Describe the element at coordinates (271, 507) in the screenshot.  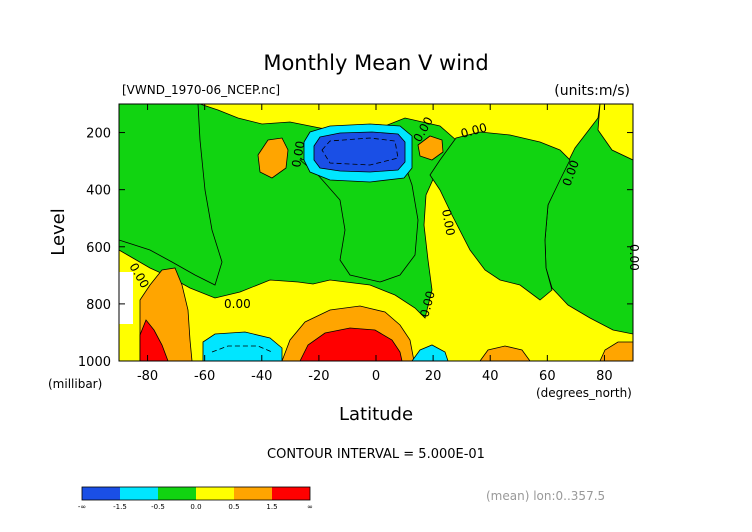
I see `color-level-label: 1.5` at that location.